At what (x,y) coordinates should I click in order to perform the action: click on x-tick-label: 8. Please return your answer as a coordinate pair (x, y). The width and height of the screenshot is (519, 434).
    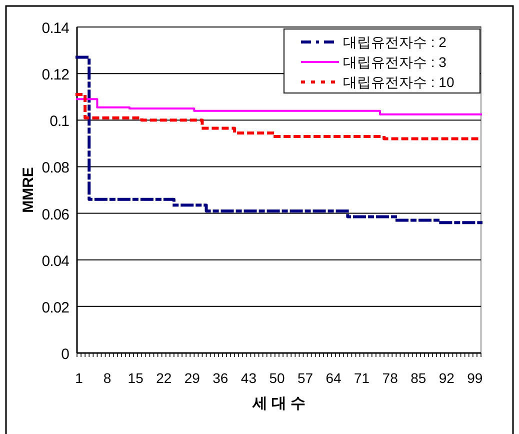
    Looking at the image, I should click on (107, 378).